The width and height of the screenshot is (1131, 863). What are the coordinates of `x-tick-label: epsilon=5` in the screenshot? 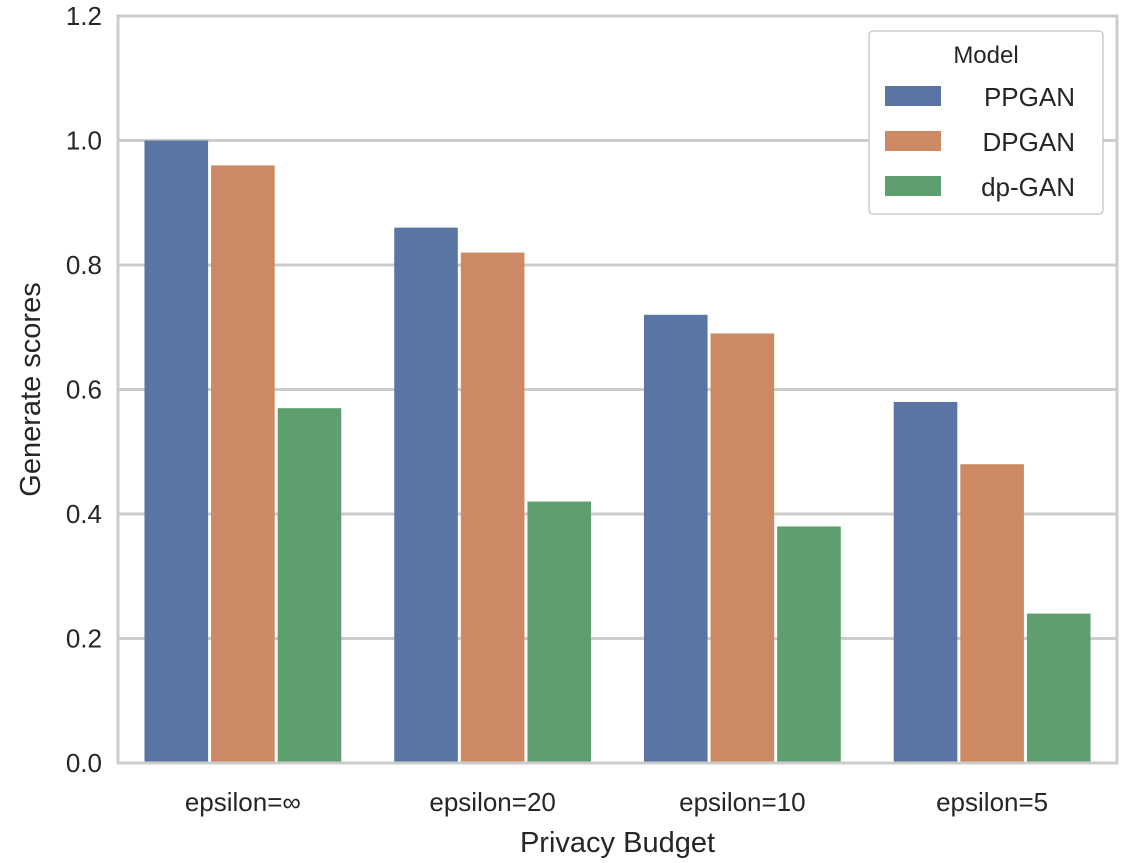 It's located at (992, 802).